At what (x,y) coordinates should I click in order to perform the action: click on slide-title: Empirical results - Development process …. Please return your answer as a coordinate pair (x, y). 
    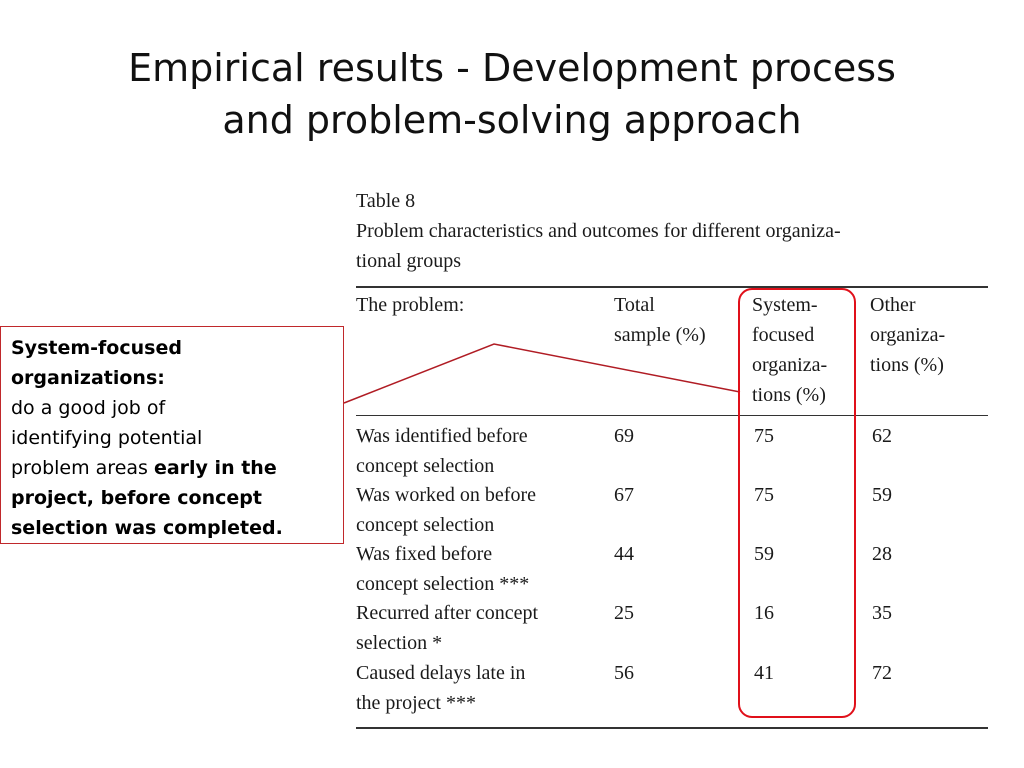
    Looking at the image, I should click on (512, 94).